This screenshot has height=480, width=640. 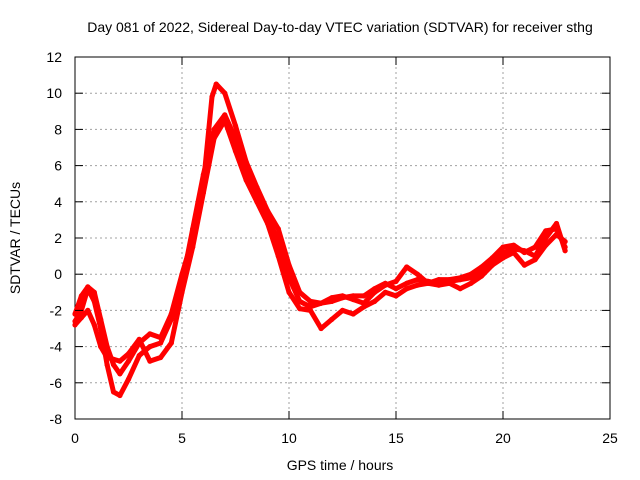 What do you see at coordinates (58, 129) in the screenshot?
I see `y-tick-label: 8` at bounding box center [58, 129].